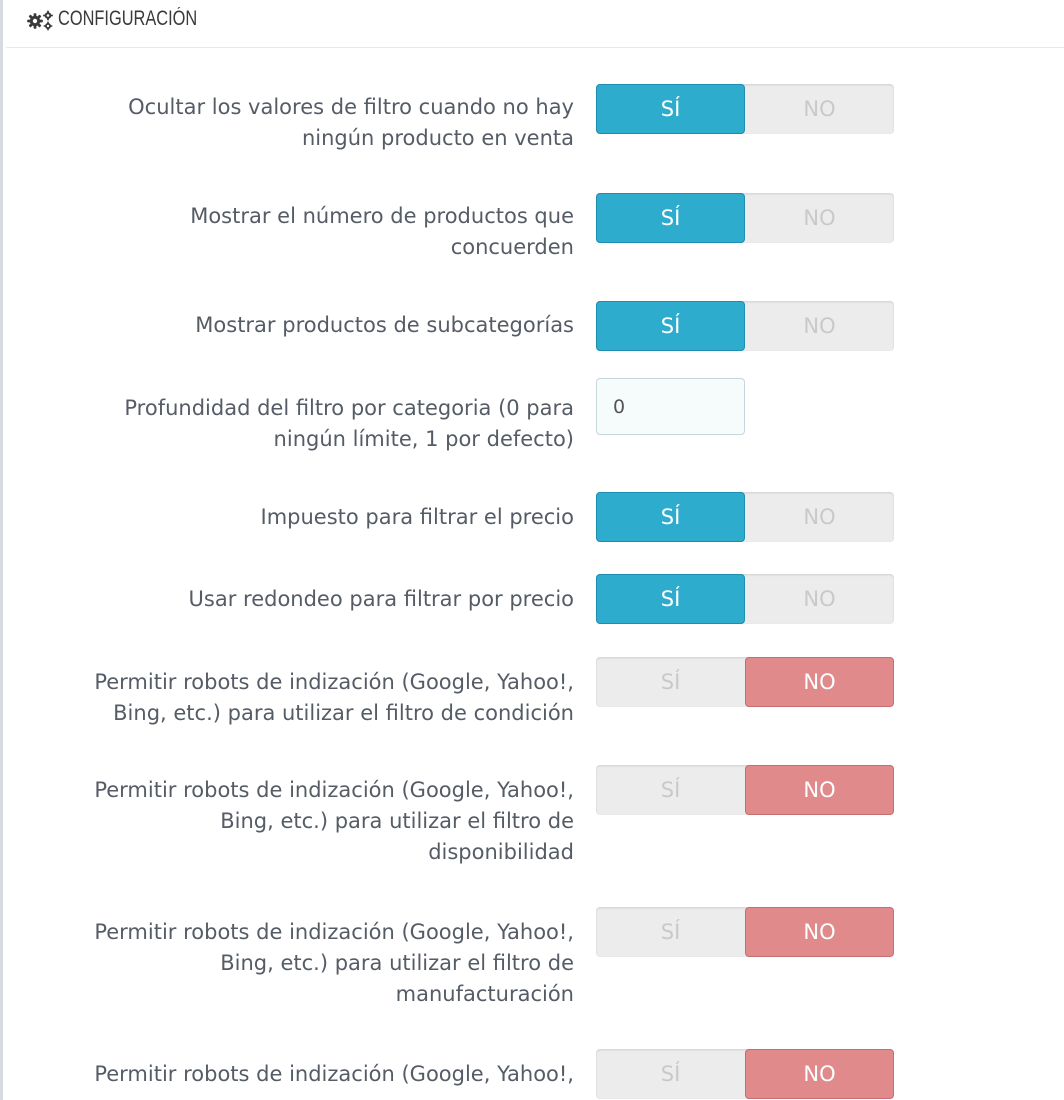 The width and height of the screenshot is (1064, 1100). I want to click on setting-label-line: Mostrar el número de productos que, so click(382, 216).